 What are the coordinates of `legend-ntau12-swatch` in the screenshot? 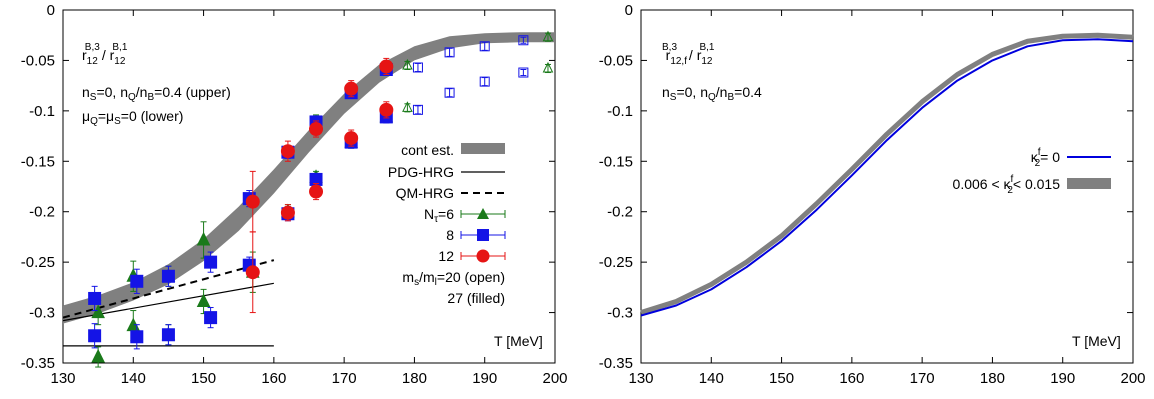 It's located at (483, 256).